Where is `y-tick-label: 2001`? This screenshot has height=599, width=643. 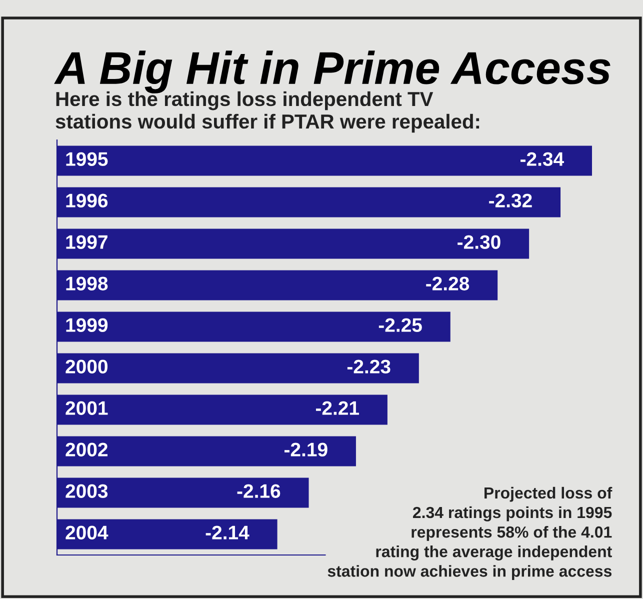 y-tick-label: 2001 is located at coordinates (87, 408).